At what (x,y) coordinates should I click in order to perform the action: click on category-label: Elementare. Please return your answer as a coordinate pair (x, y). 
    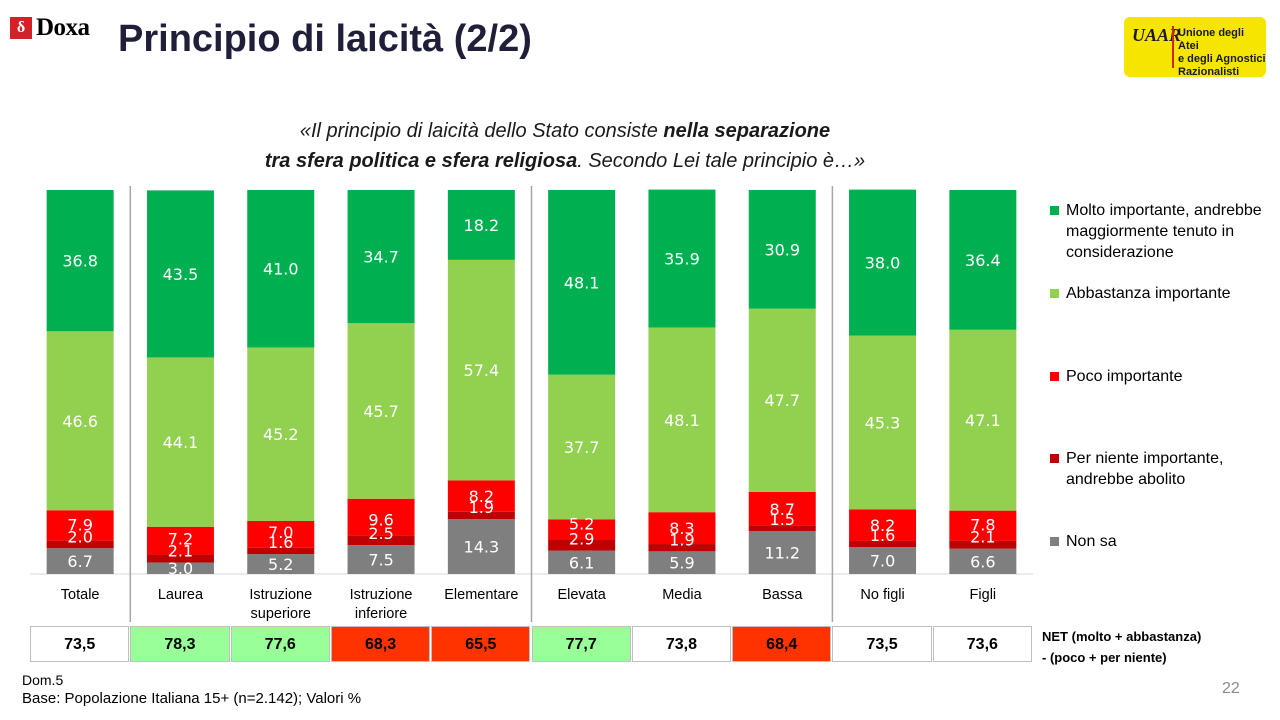
    Looking at the image, I should click on (481, 595).